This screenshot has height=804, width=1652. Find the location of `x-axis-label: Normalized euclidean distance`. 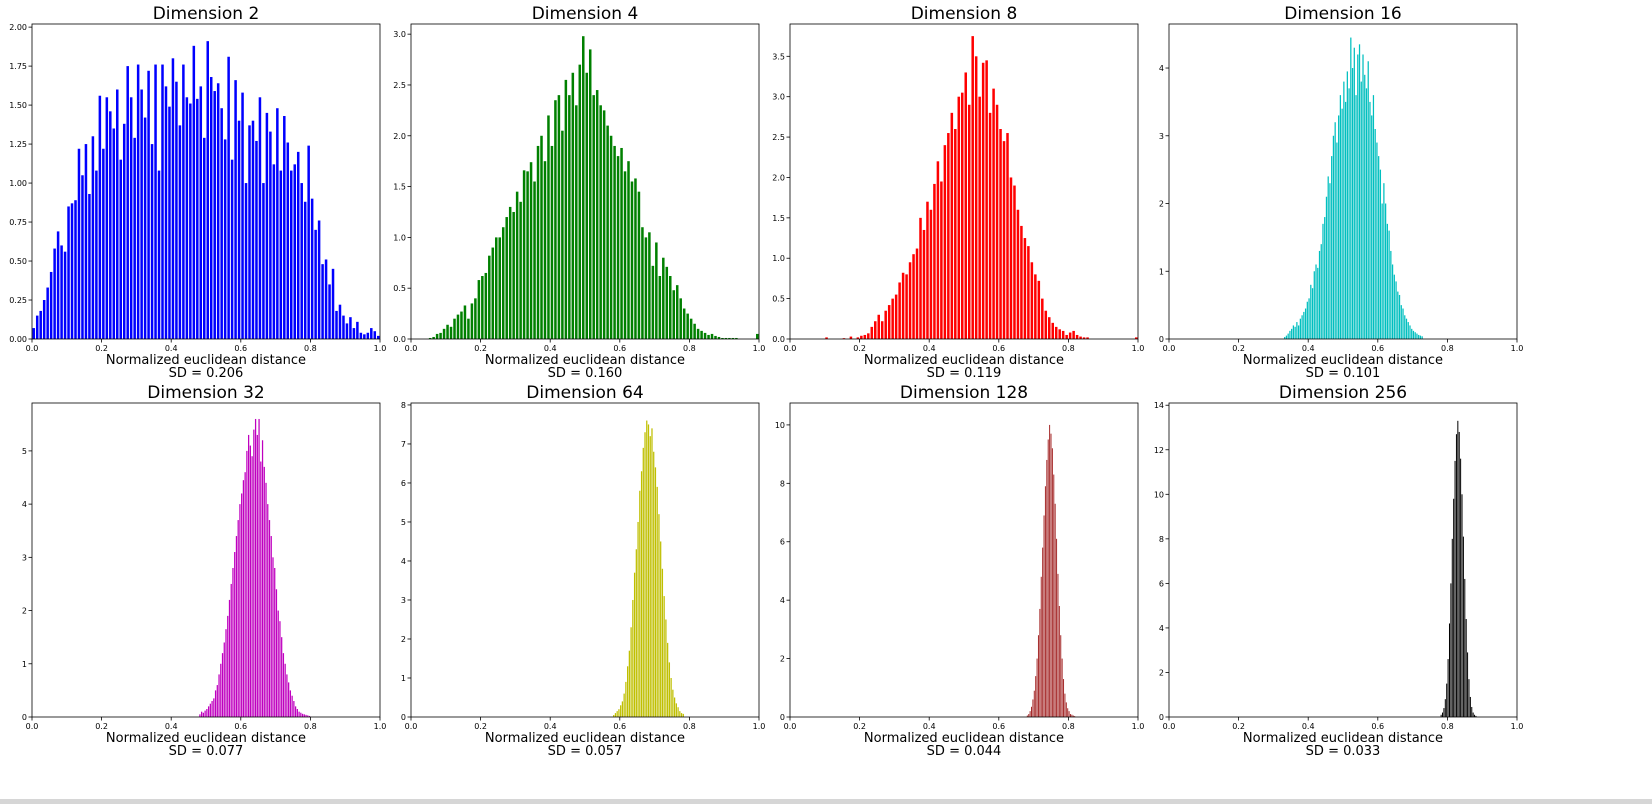

x-axis-label: Normalized euclidean distance is located at coordinates (585, 738).